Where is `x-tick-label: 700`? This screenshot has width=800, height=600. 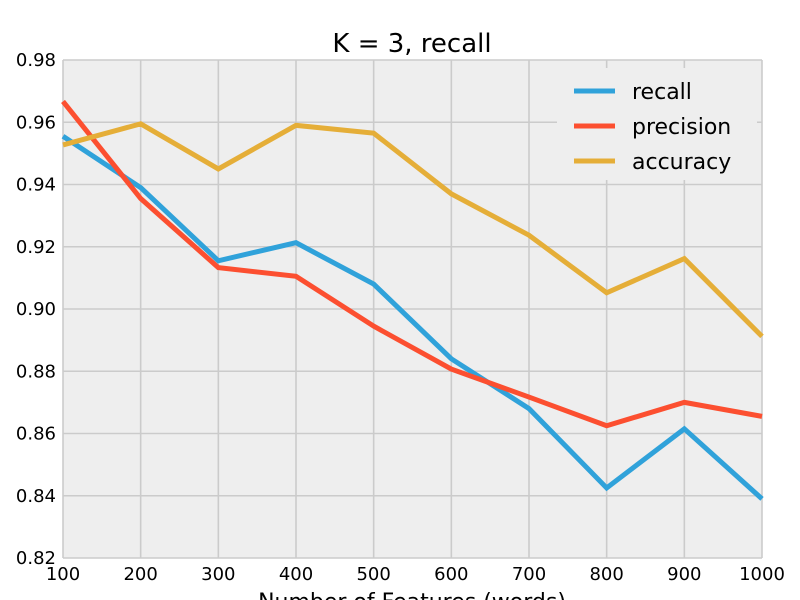 x-tick-label: 700 is located at coordinates (529, 574).